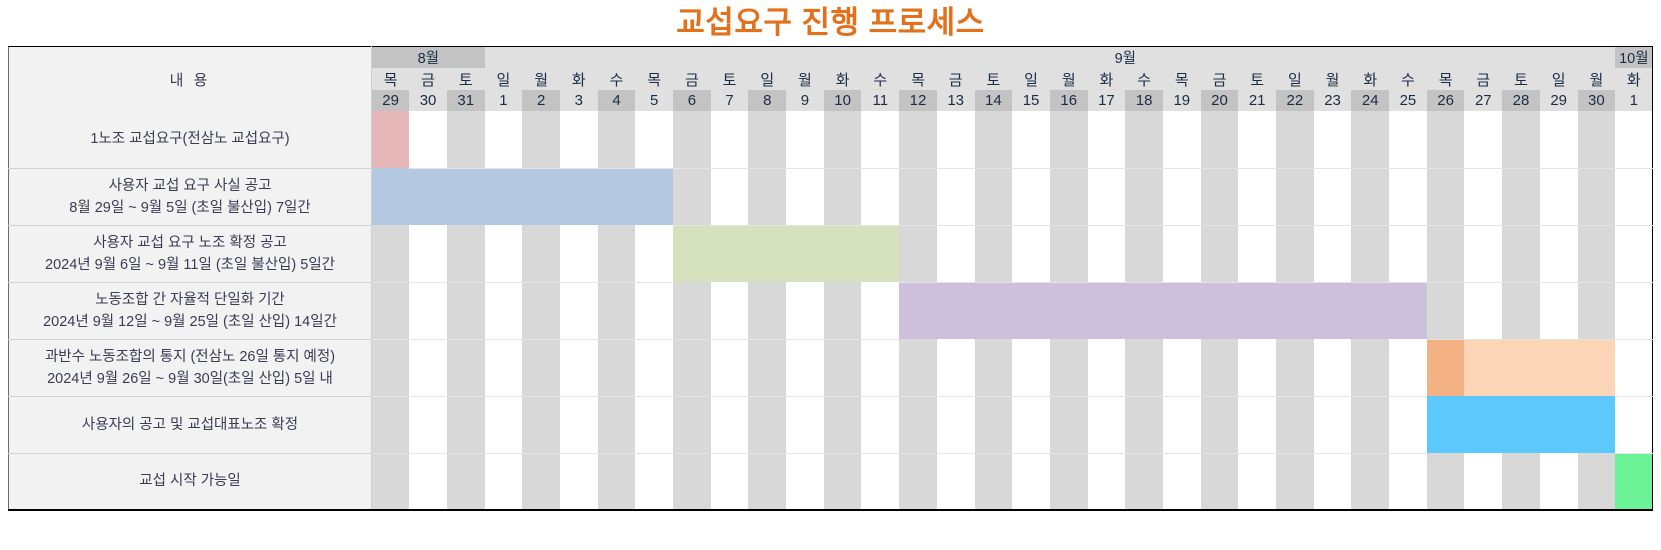  Describe the element at coordinates (190, 299) in the screenshot. I see `gantt-row-label-line: 노동조합 간 자율적 단일화 기간` at that location.